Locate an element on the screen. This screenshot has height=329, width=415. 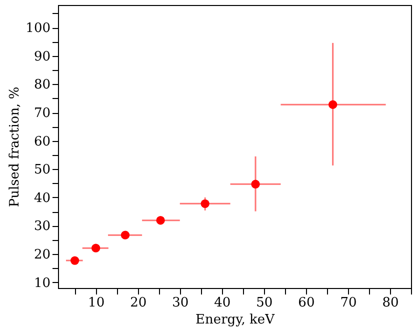
y-tick-label: 30 is located at coordinates (42, 226).